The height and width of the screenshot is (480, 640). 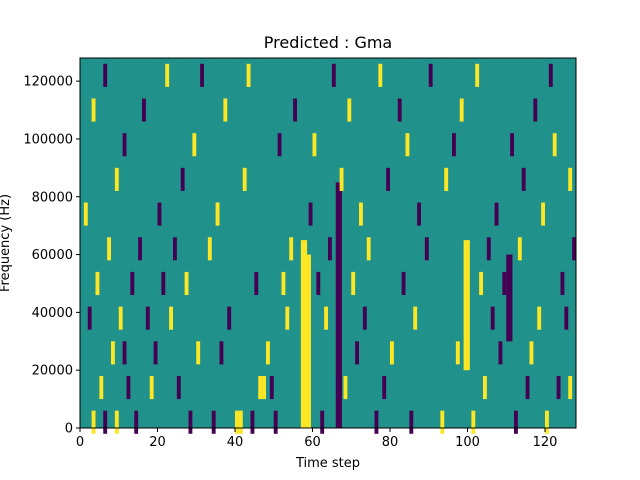 What do you see at coordinates (52, 255) in the screenshot?
I see `y-tick-label-3: 60000` at bounding box center [52, 255].